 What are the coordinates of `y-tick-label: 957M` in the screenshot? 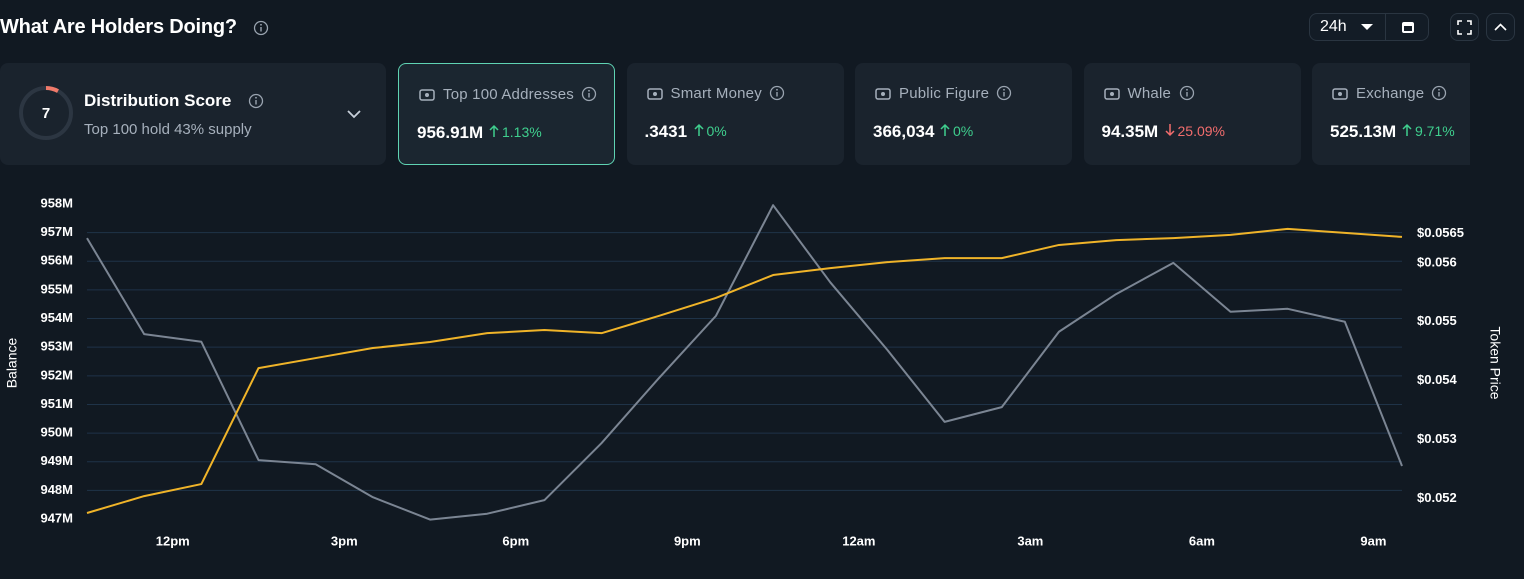 It's located at (56, 231).